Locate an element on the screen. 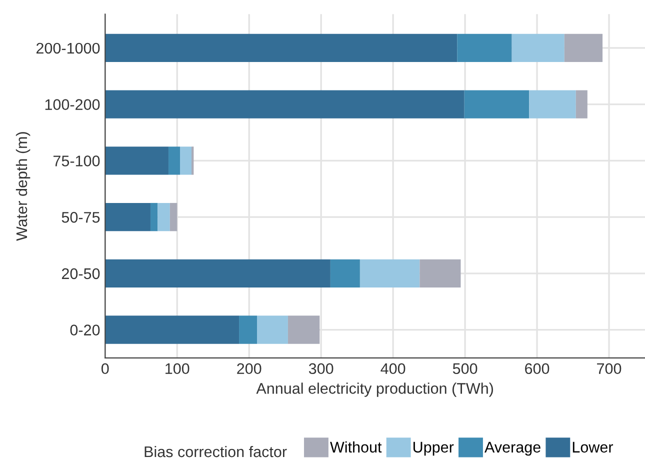 The height and width of the screenshot is (471, 645). x-tick-label: 600 is located at coordinates (537, 368).